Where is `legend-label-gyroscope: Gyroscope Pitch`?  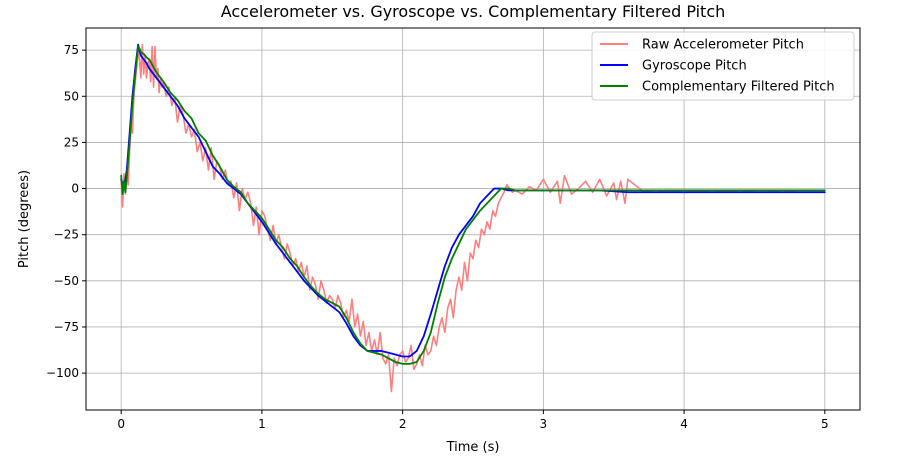
legend-label-gyroscope: Gyroscope Pitch is located at coordinates (694, 66).